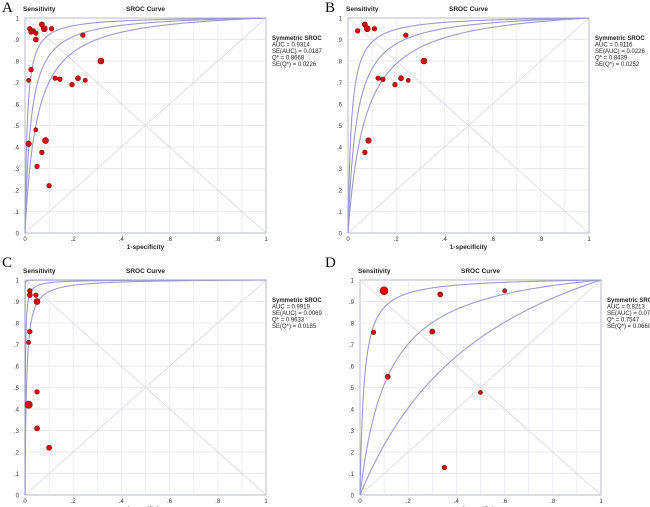  What do you see at coordinates (291, 308) in the screenshot?
I see `stats-line: AUC = 0.9919` at bounding box center [291, 308].